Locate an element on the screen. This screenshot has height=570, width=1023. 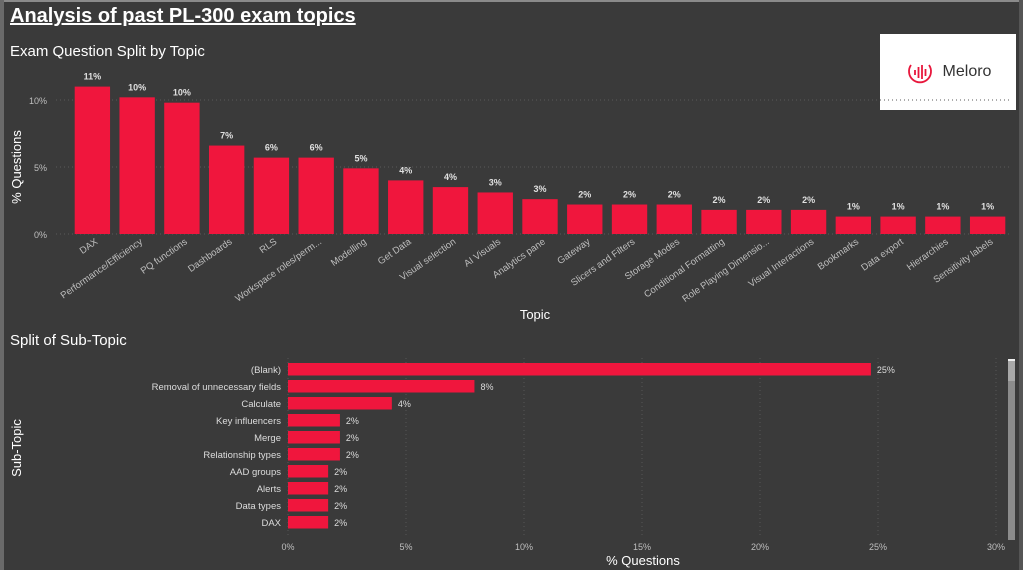
y-tick-label: Alerts is located at coordinates (269, 489).